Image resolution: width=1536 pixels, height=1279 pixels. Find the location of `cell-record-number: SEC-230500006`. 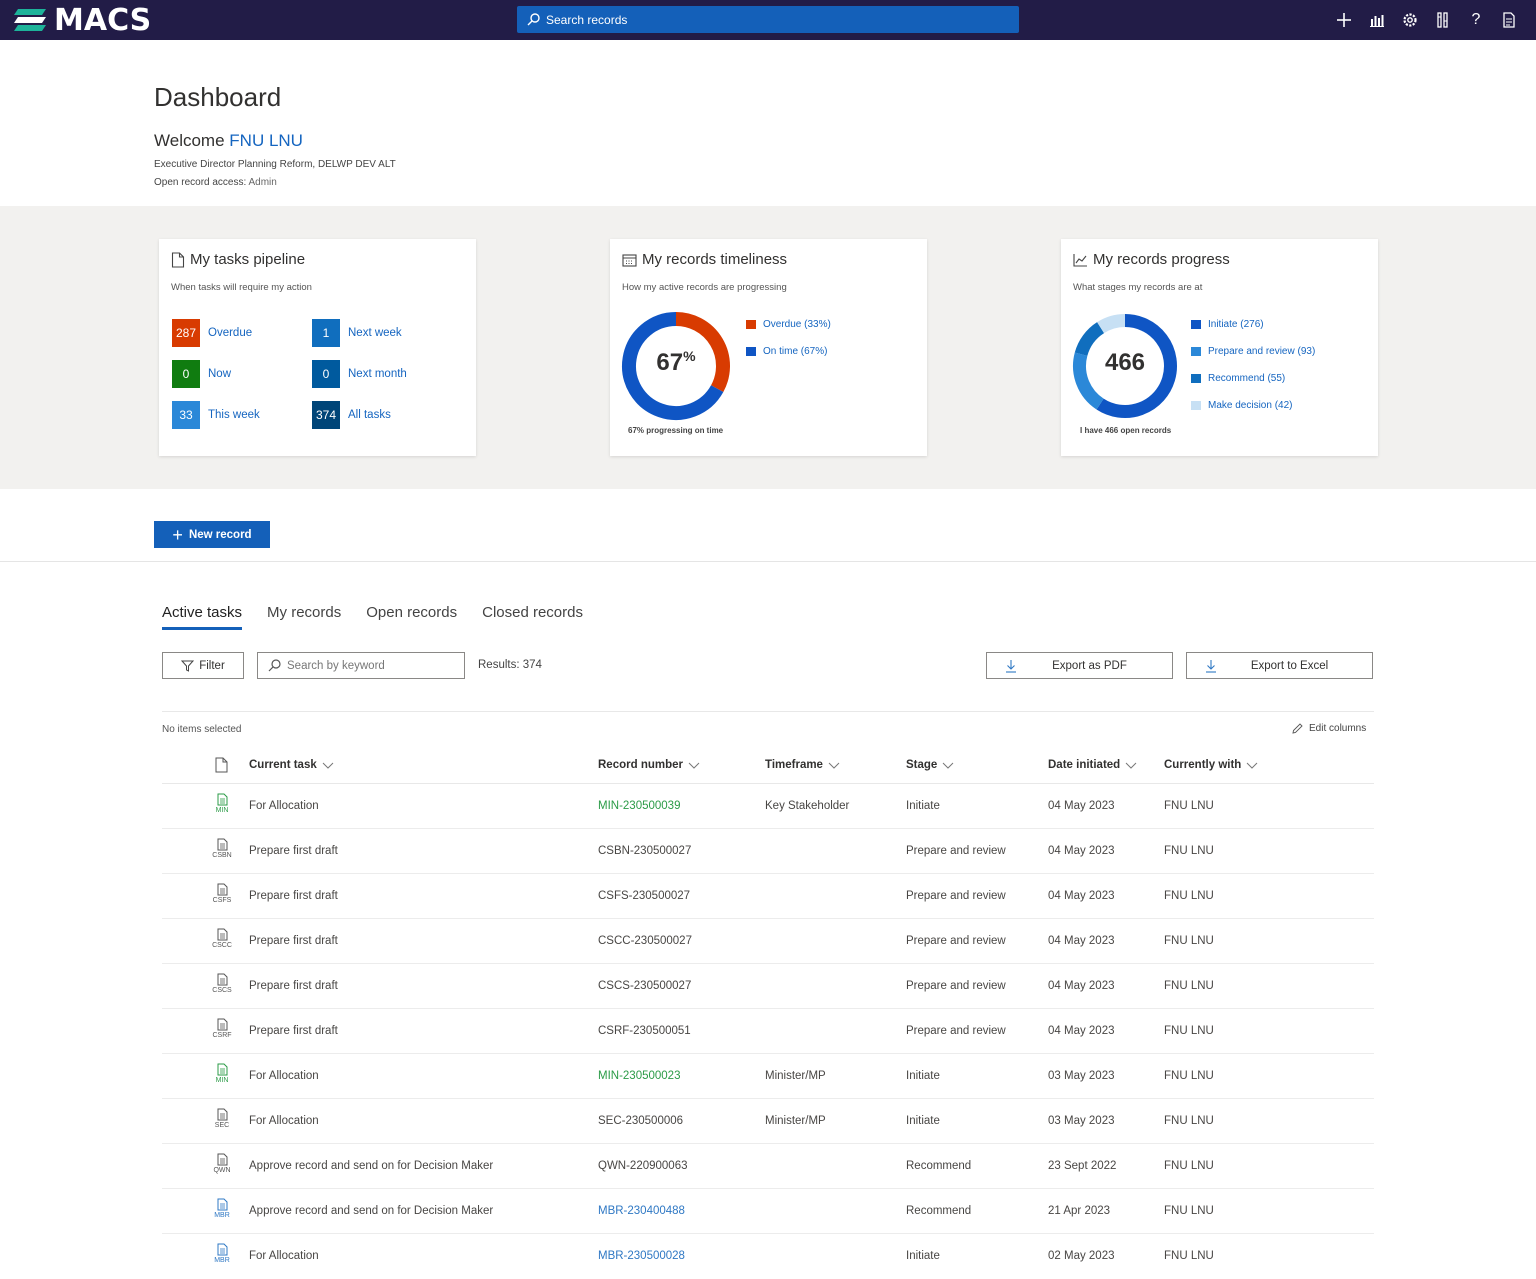

cell-record-number: SEC-230500006 is located at coordinates (641, 1121).